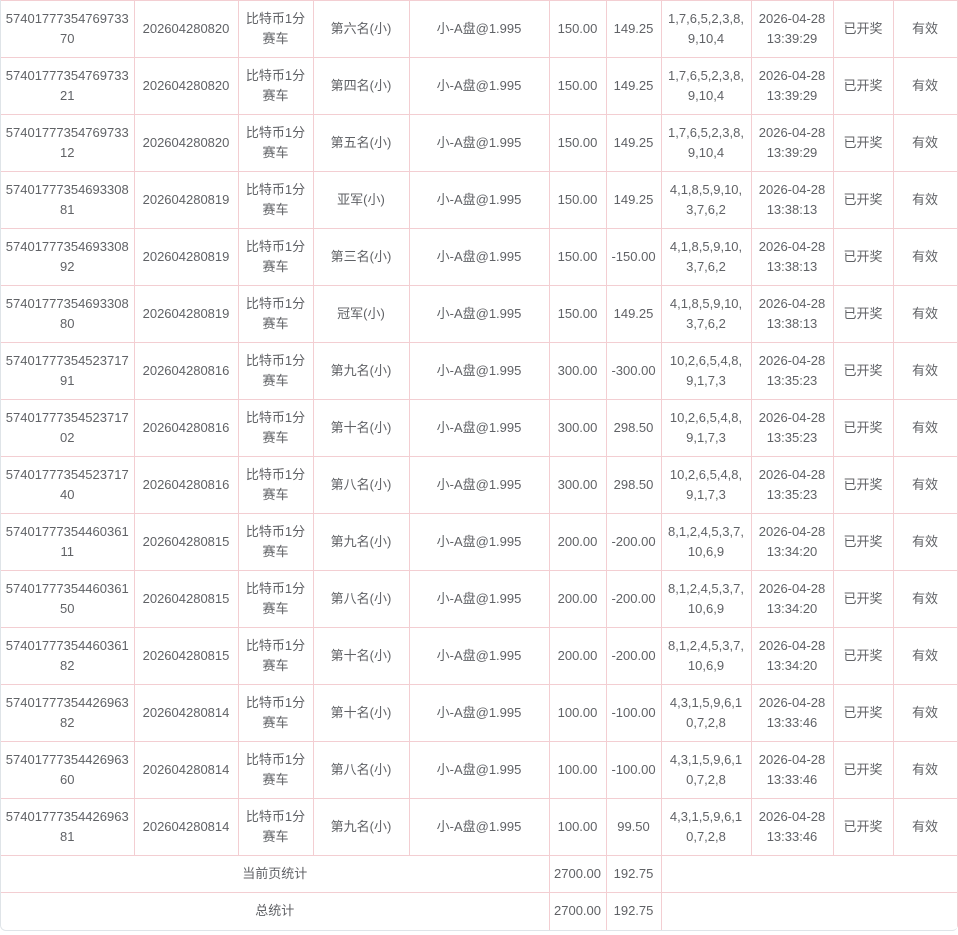  I want to click on summary-row-current-page: 当前页统计 2700.00 192.75, so click(479, 874).